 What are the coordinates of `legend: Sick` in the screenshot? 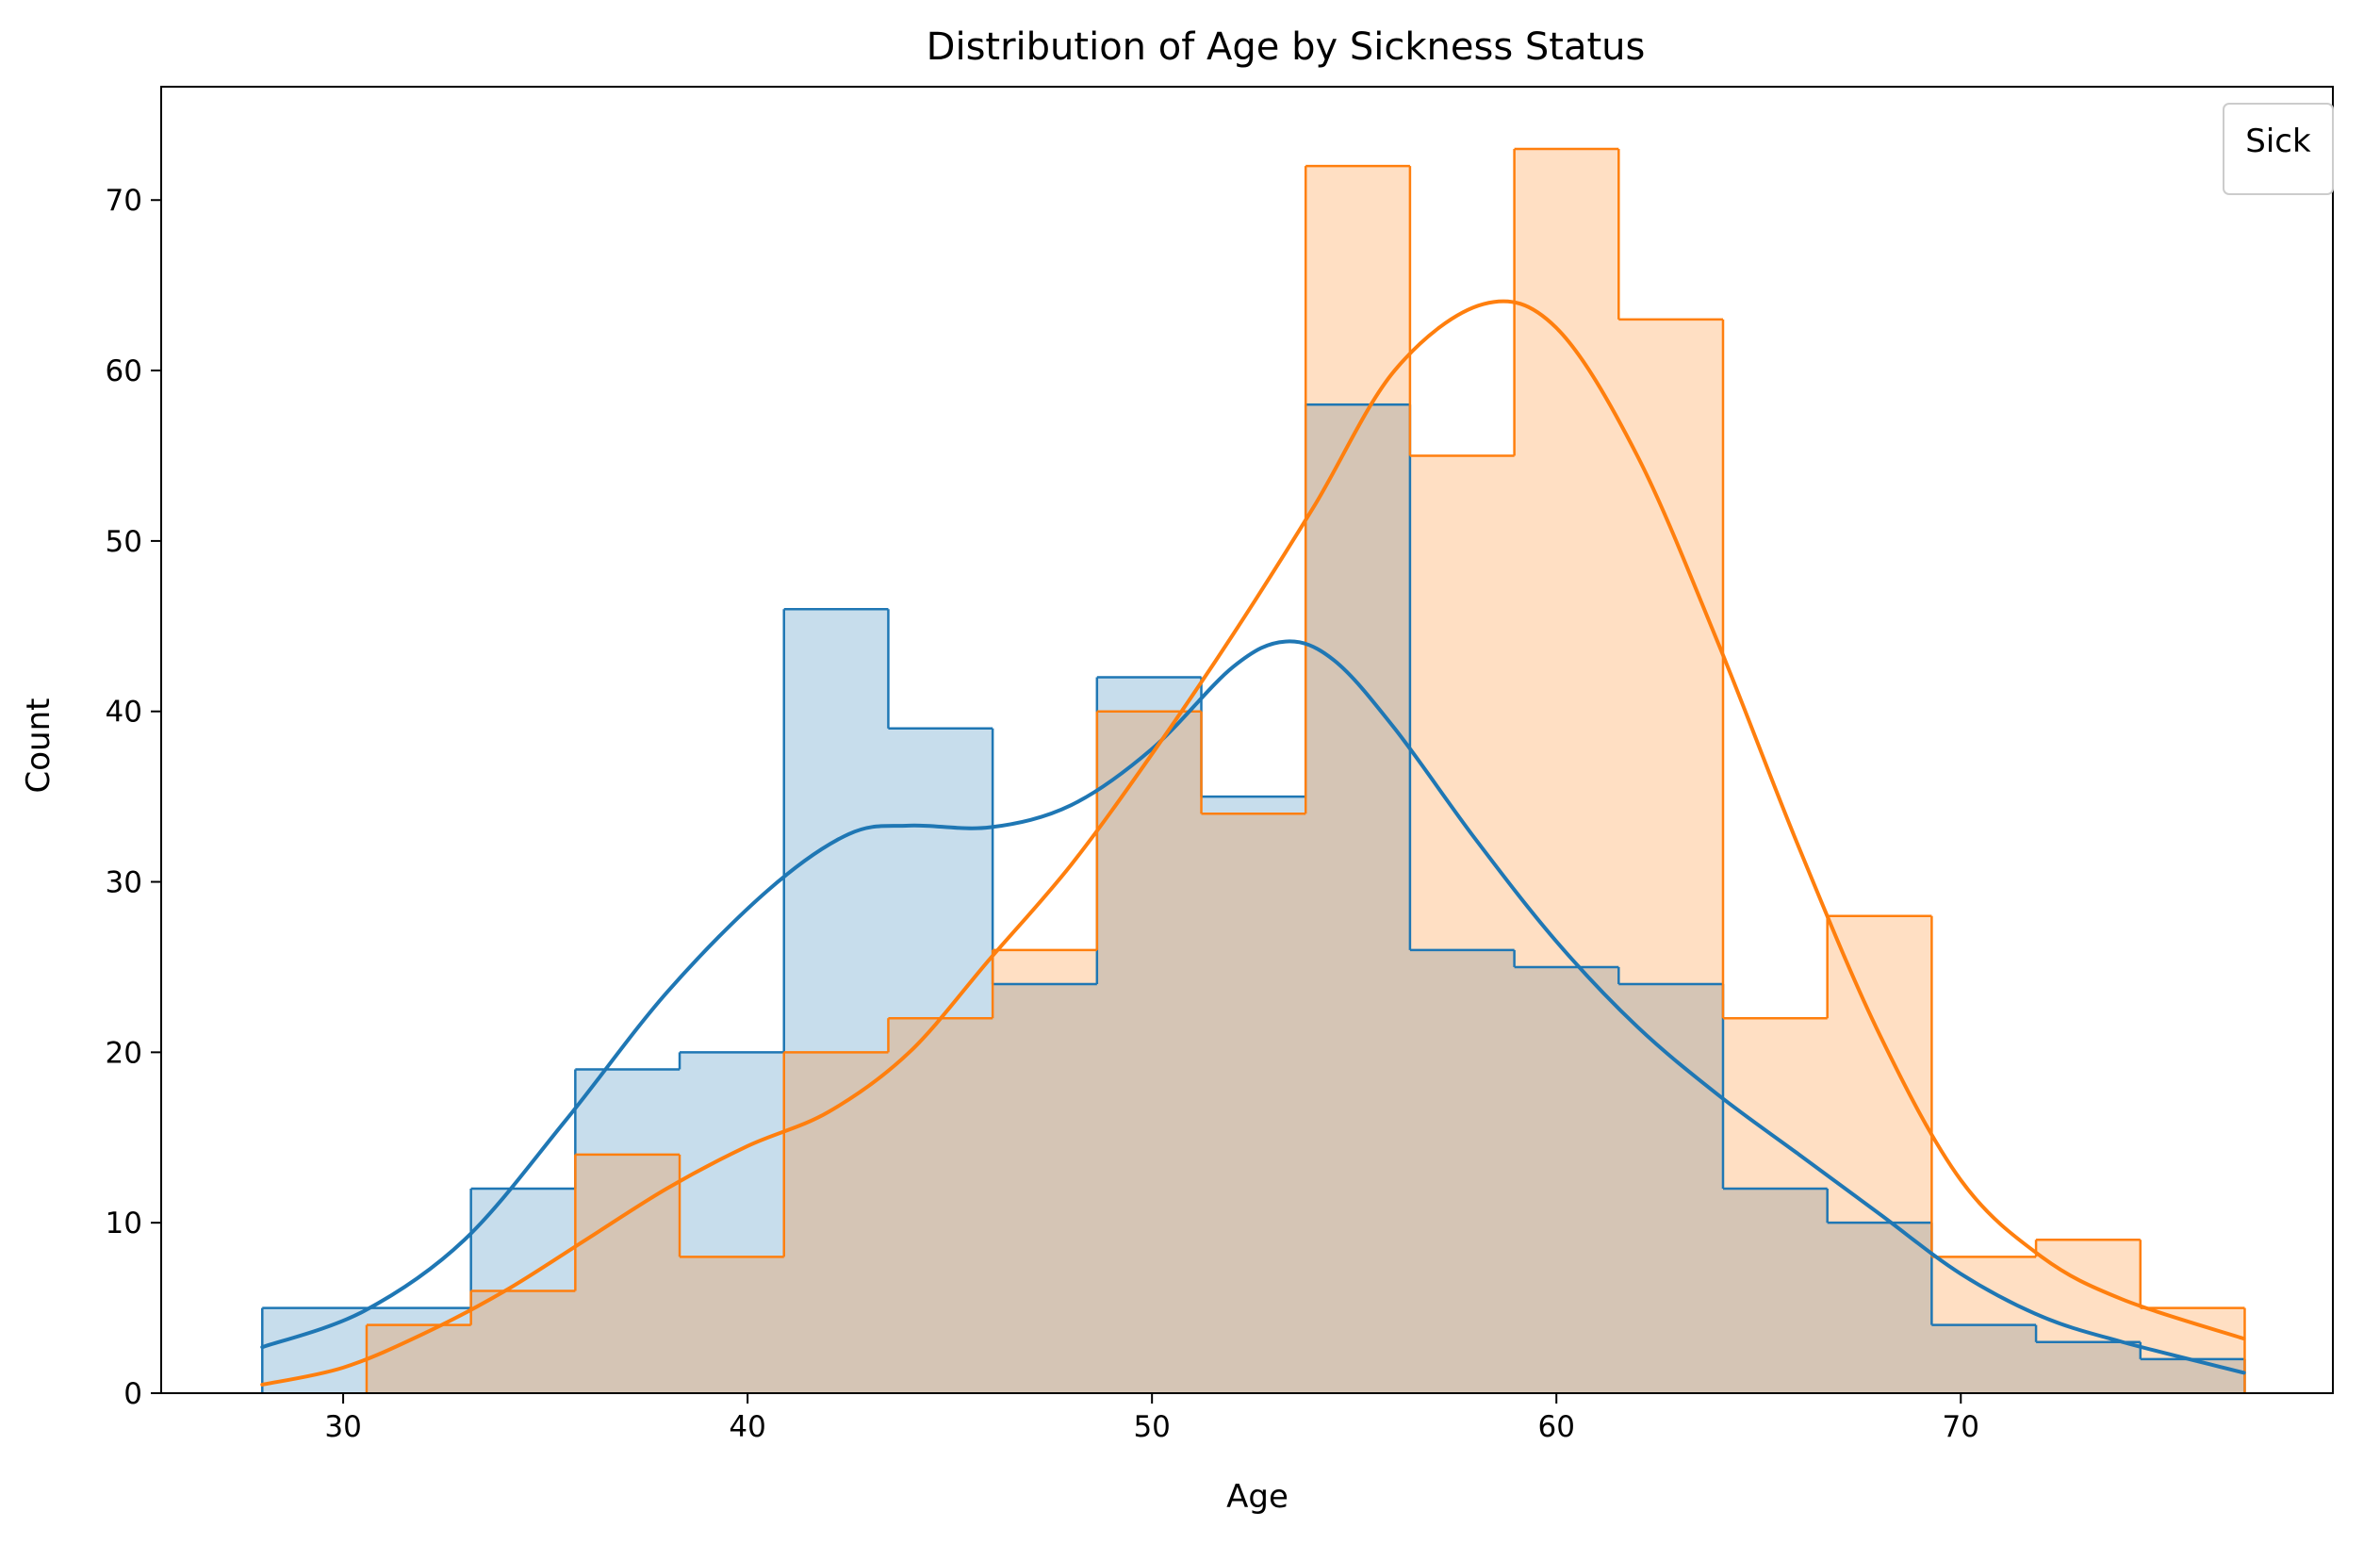 It's located at (2278, 149).